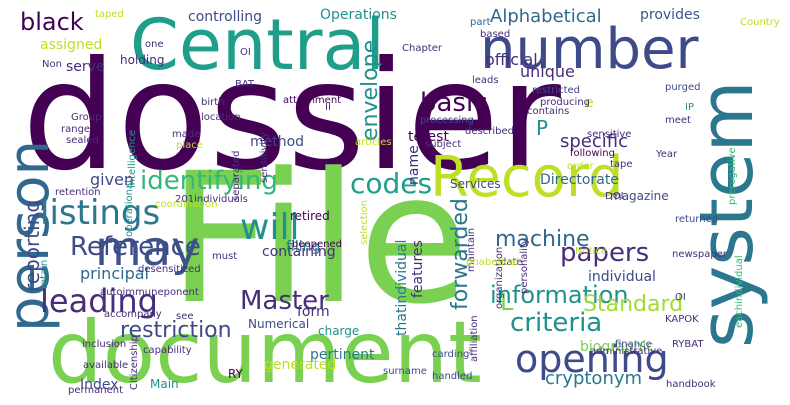  Describe the element at coordinates (373, 142) in the screenshot. I see `word-articles: articles` at that location.